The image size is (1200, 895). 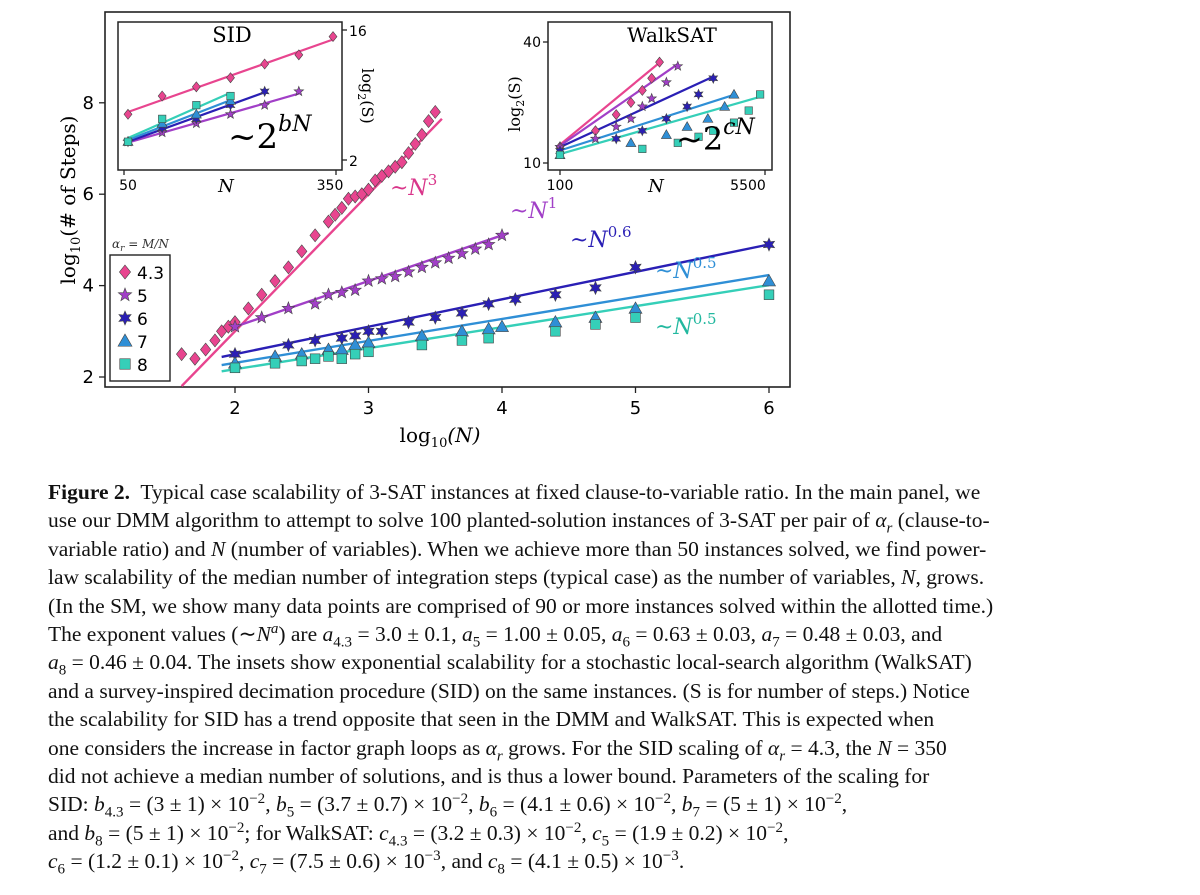 I want to click on inset-sid-title: SID, so click(x=232, y=35).